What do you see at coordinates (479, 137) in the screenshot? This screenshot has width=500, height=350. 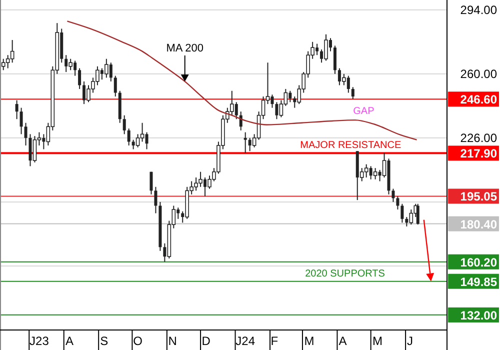 I see `y-tick-label: 226.00` at bounding box center [479, 137].